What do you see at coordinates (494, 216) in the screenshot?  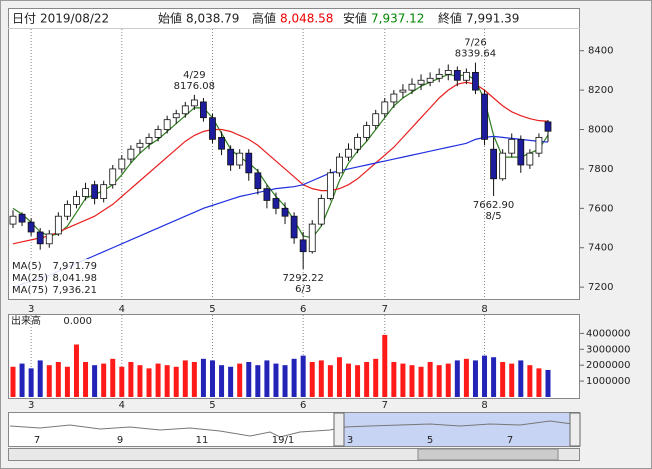 I see `annotation-date: 8/5` at bounding box center [494, 216].